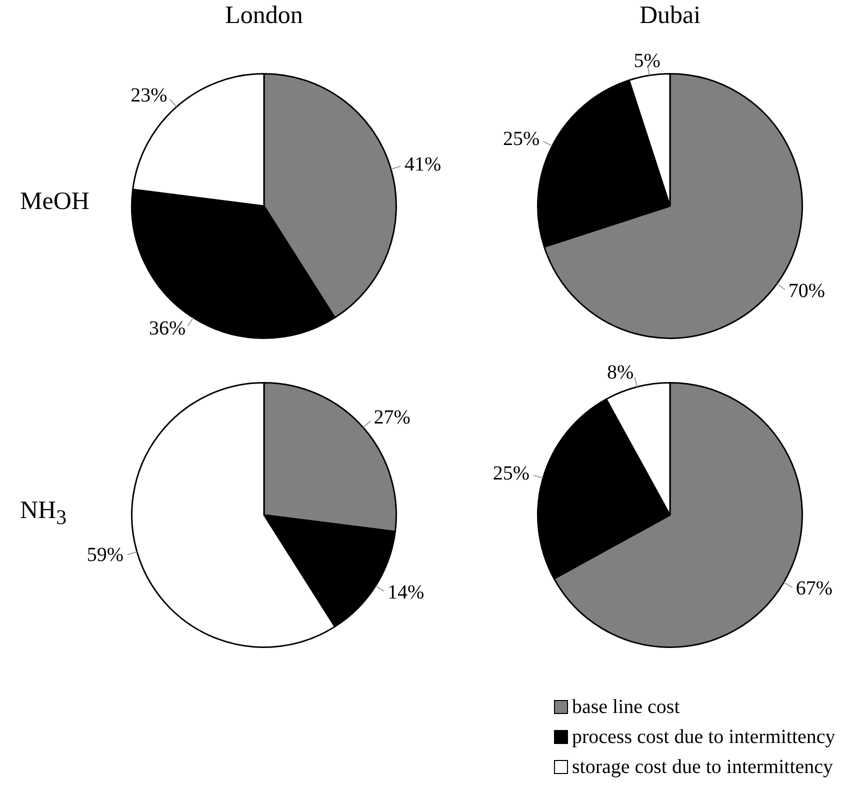 This screenshot has height=791, width=850. Describe the element at coordinates (43, 513) in the screenshot. I see `text: NH$_{3}$` at that location.